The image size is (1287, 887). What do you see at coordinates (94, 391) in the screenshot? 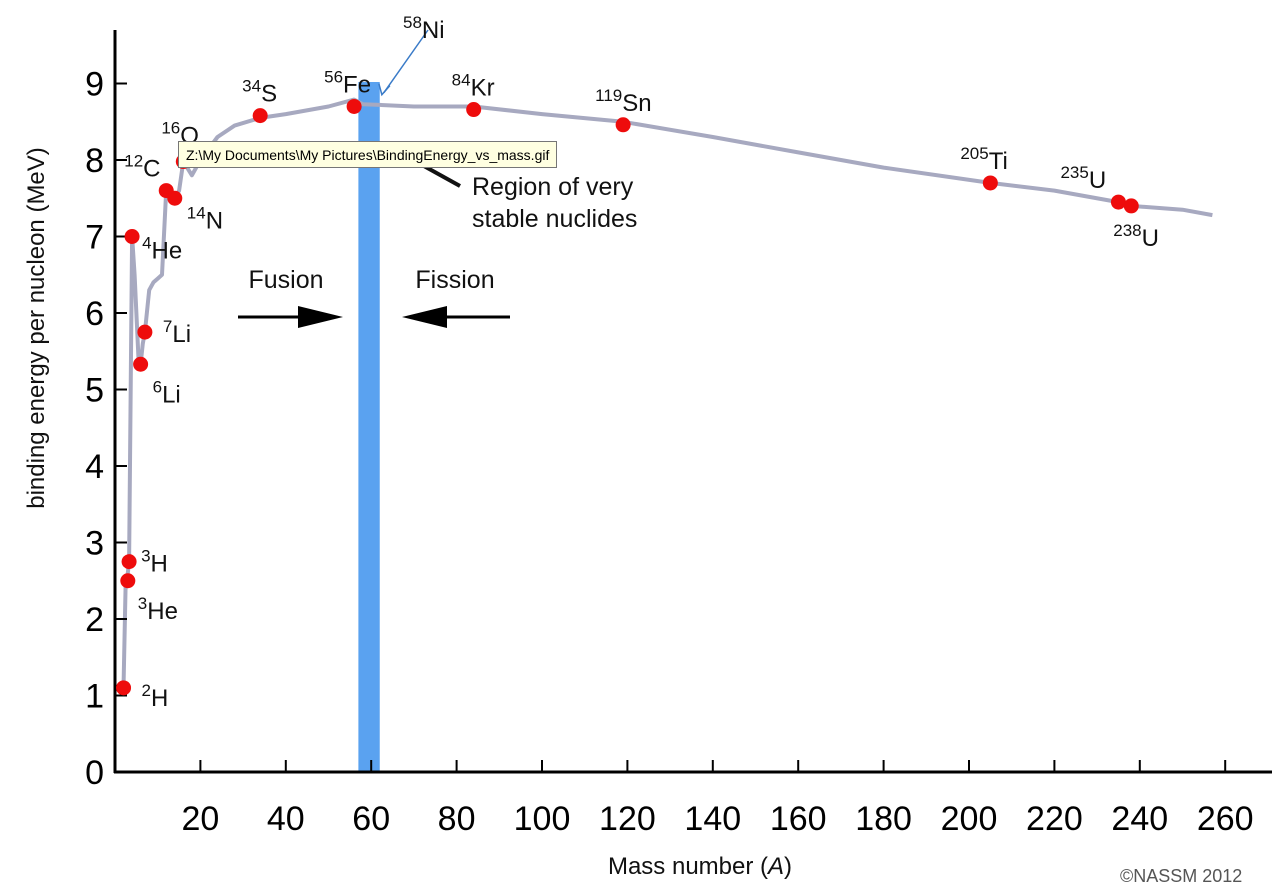
I see `y-tick-label: 5` at bounding box center [94, 391].